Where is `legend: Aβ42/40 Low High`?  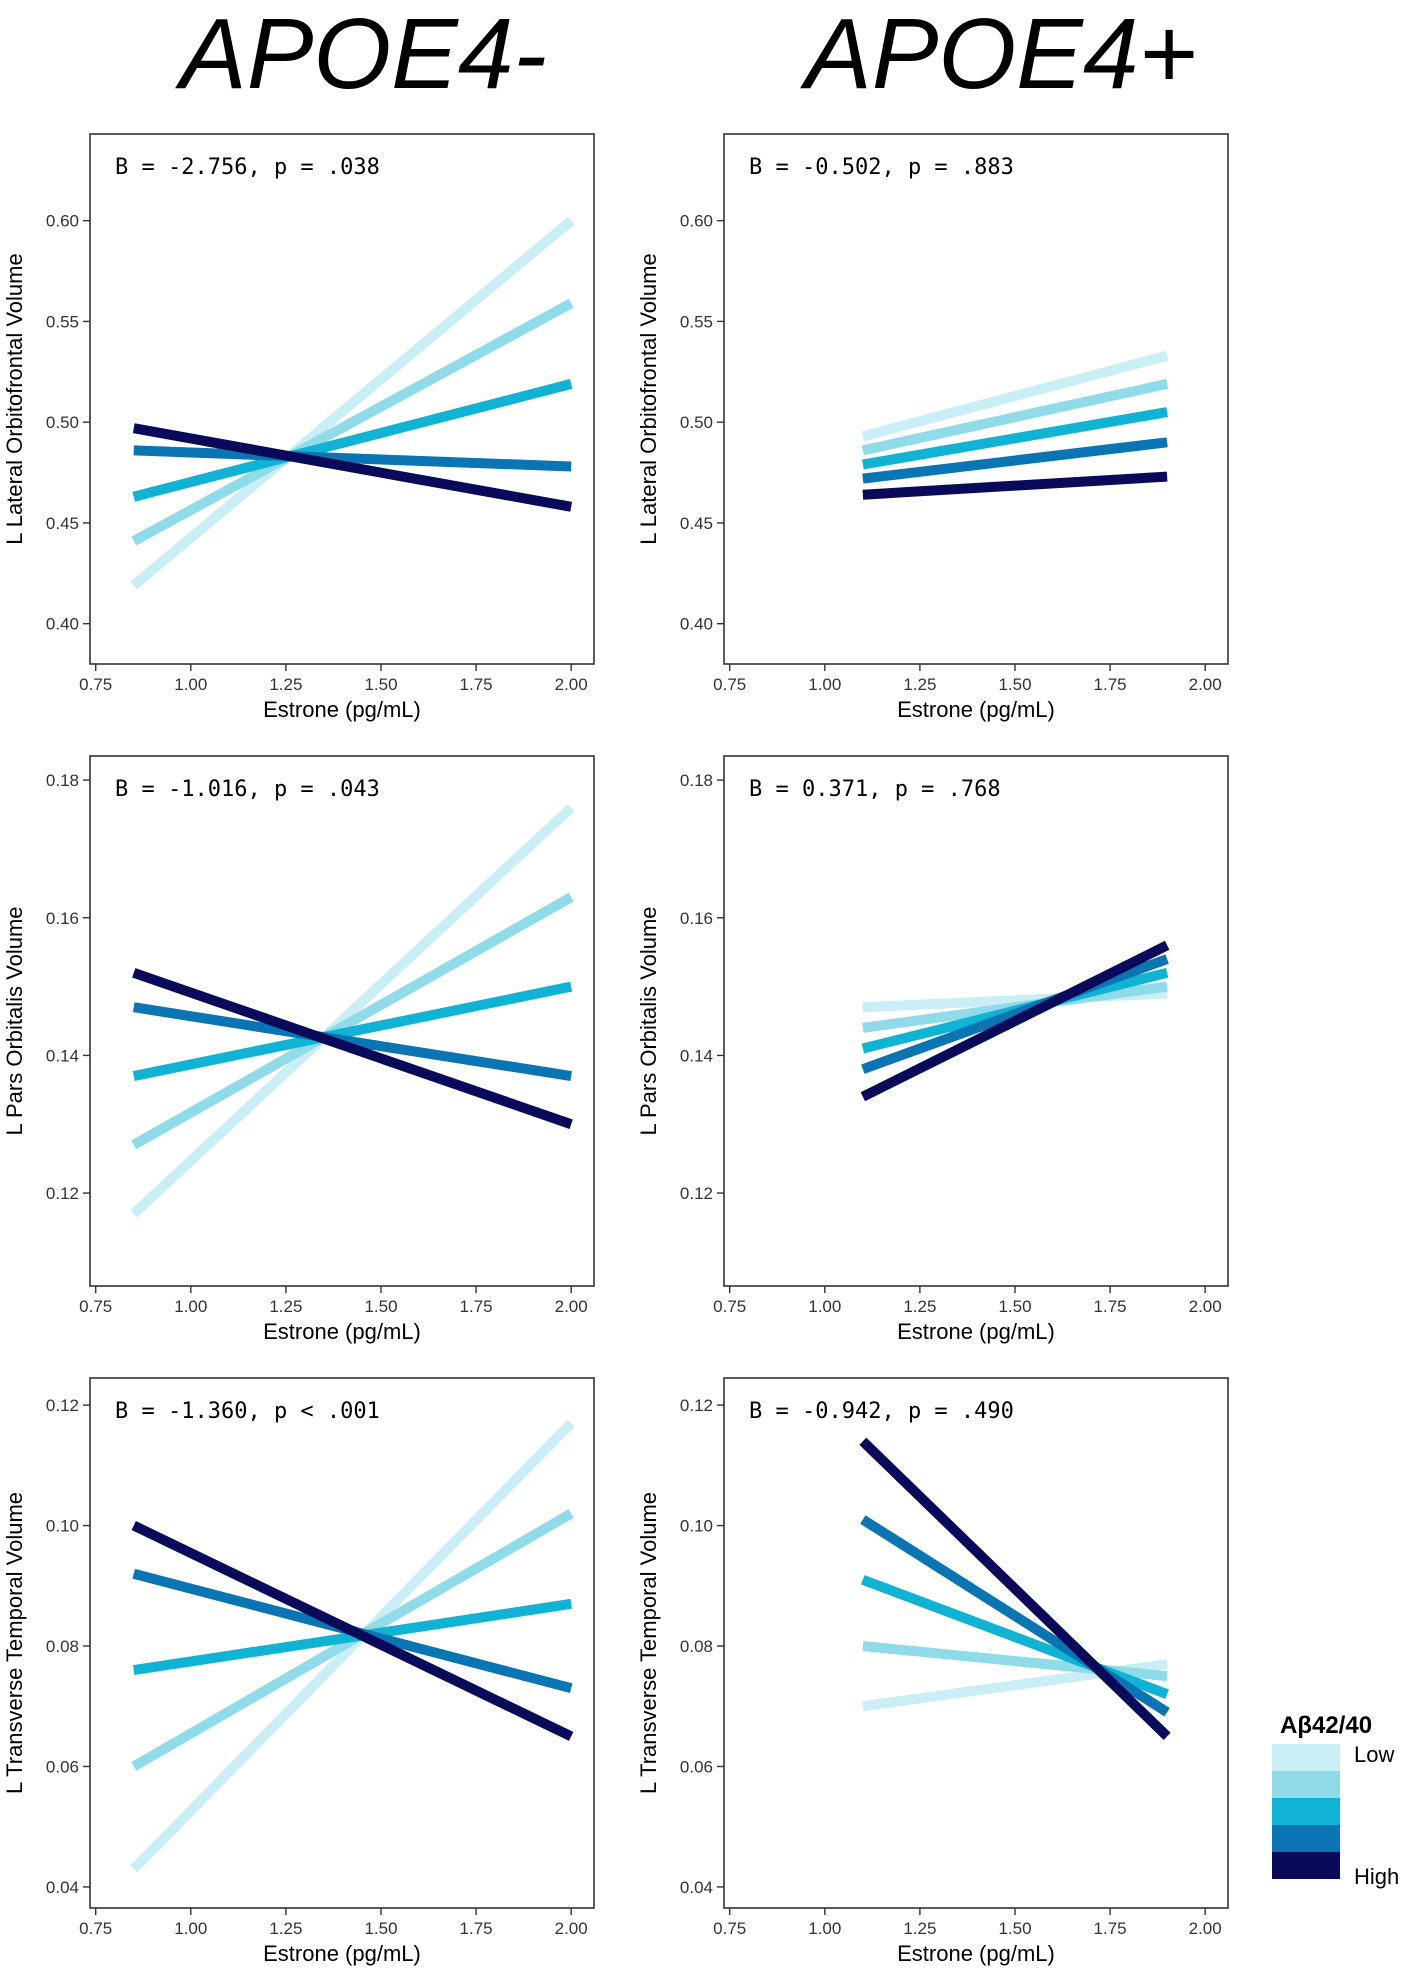
legend: Aβ42/40 Low High is located at coordinates (1345, 1800).